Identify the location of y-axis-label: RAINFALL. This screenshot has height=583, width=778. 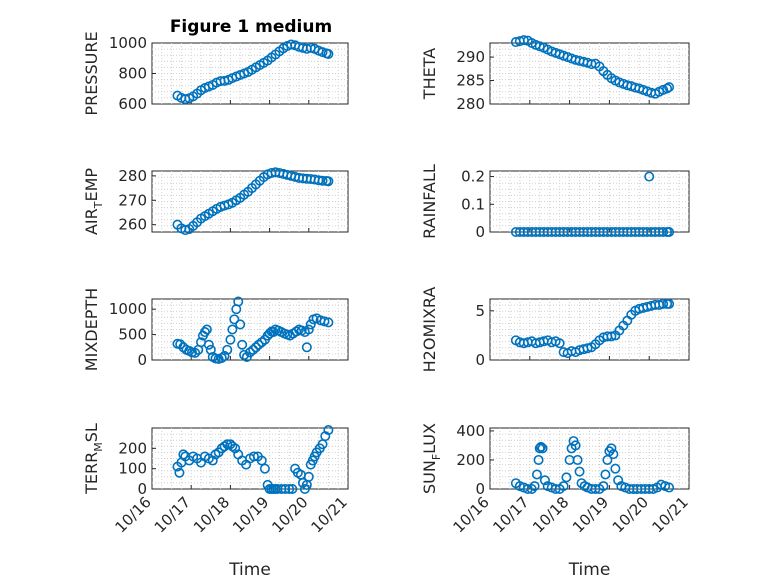
(429, 201).